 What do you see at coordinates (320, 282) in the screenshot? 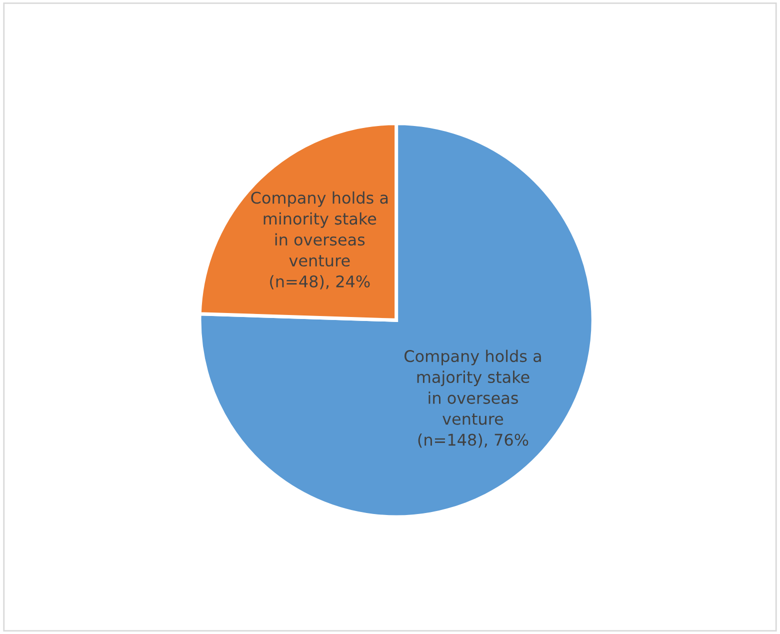
I see `data-label: (n=48), 24%` at bounding box center [320, 282].